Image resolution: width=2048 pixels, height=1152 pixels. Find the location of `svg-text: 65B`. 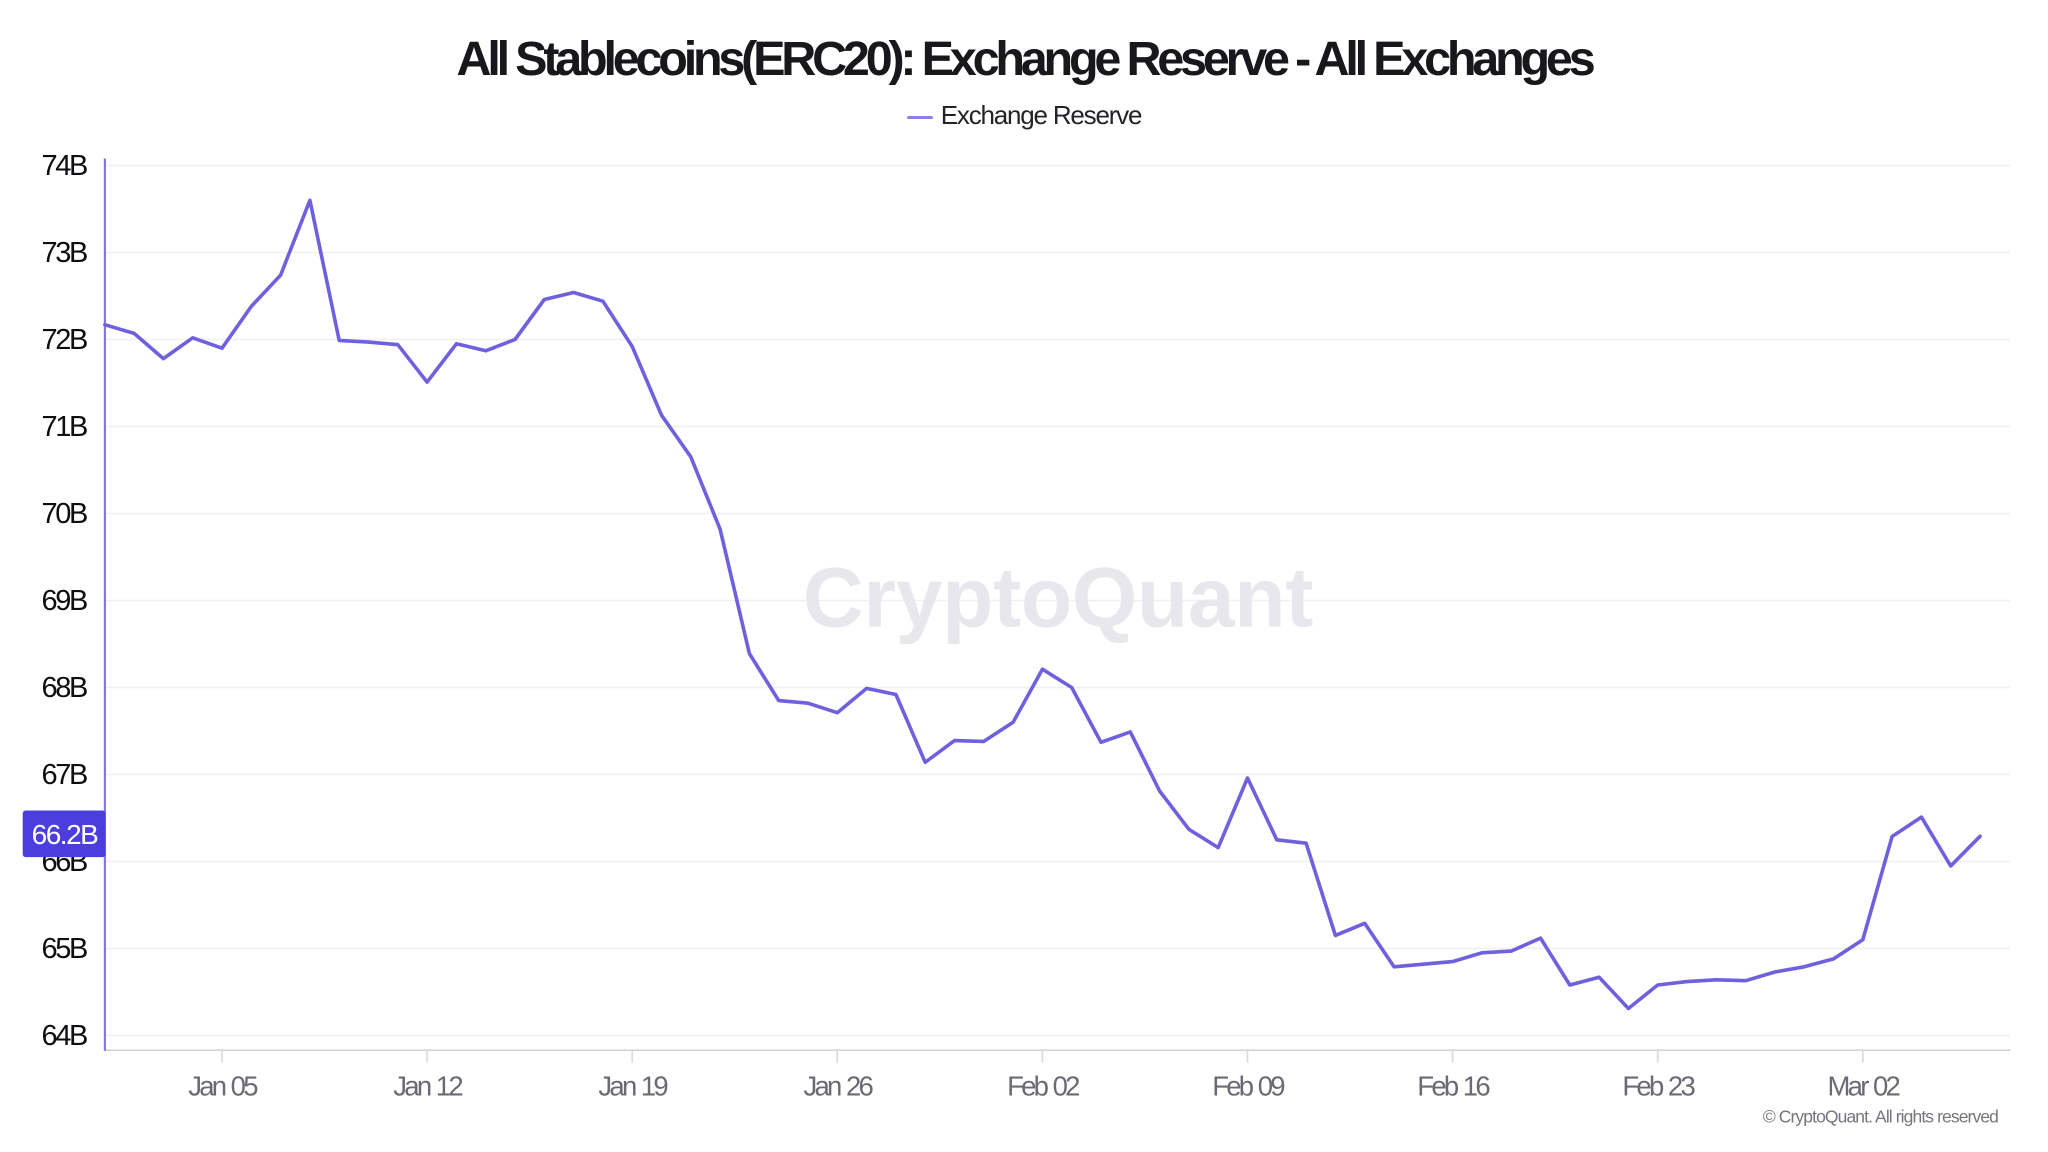

svg-text: 65B is located at coordinates (64, 949).